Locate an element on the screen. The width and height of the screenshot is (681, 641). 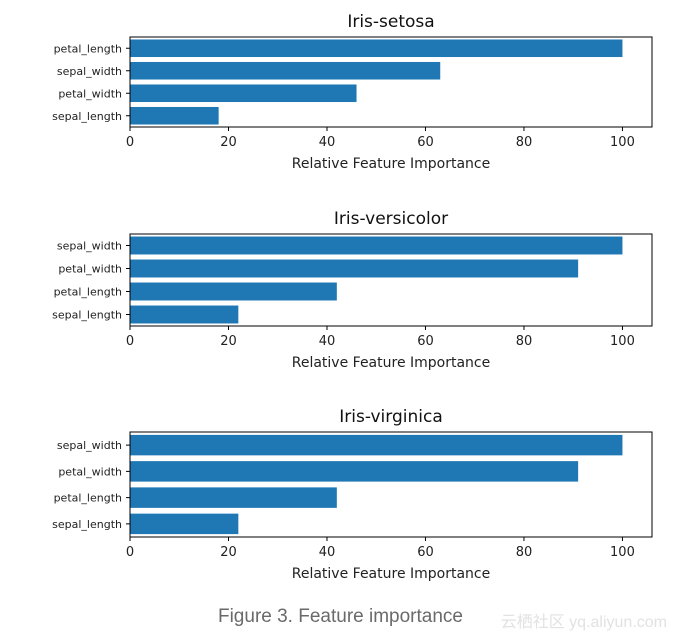
chart-title: Iris-virginica is located at coordinates (391, 417).